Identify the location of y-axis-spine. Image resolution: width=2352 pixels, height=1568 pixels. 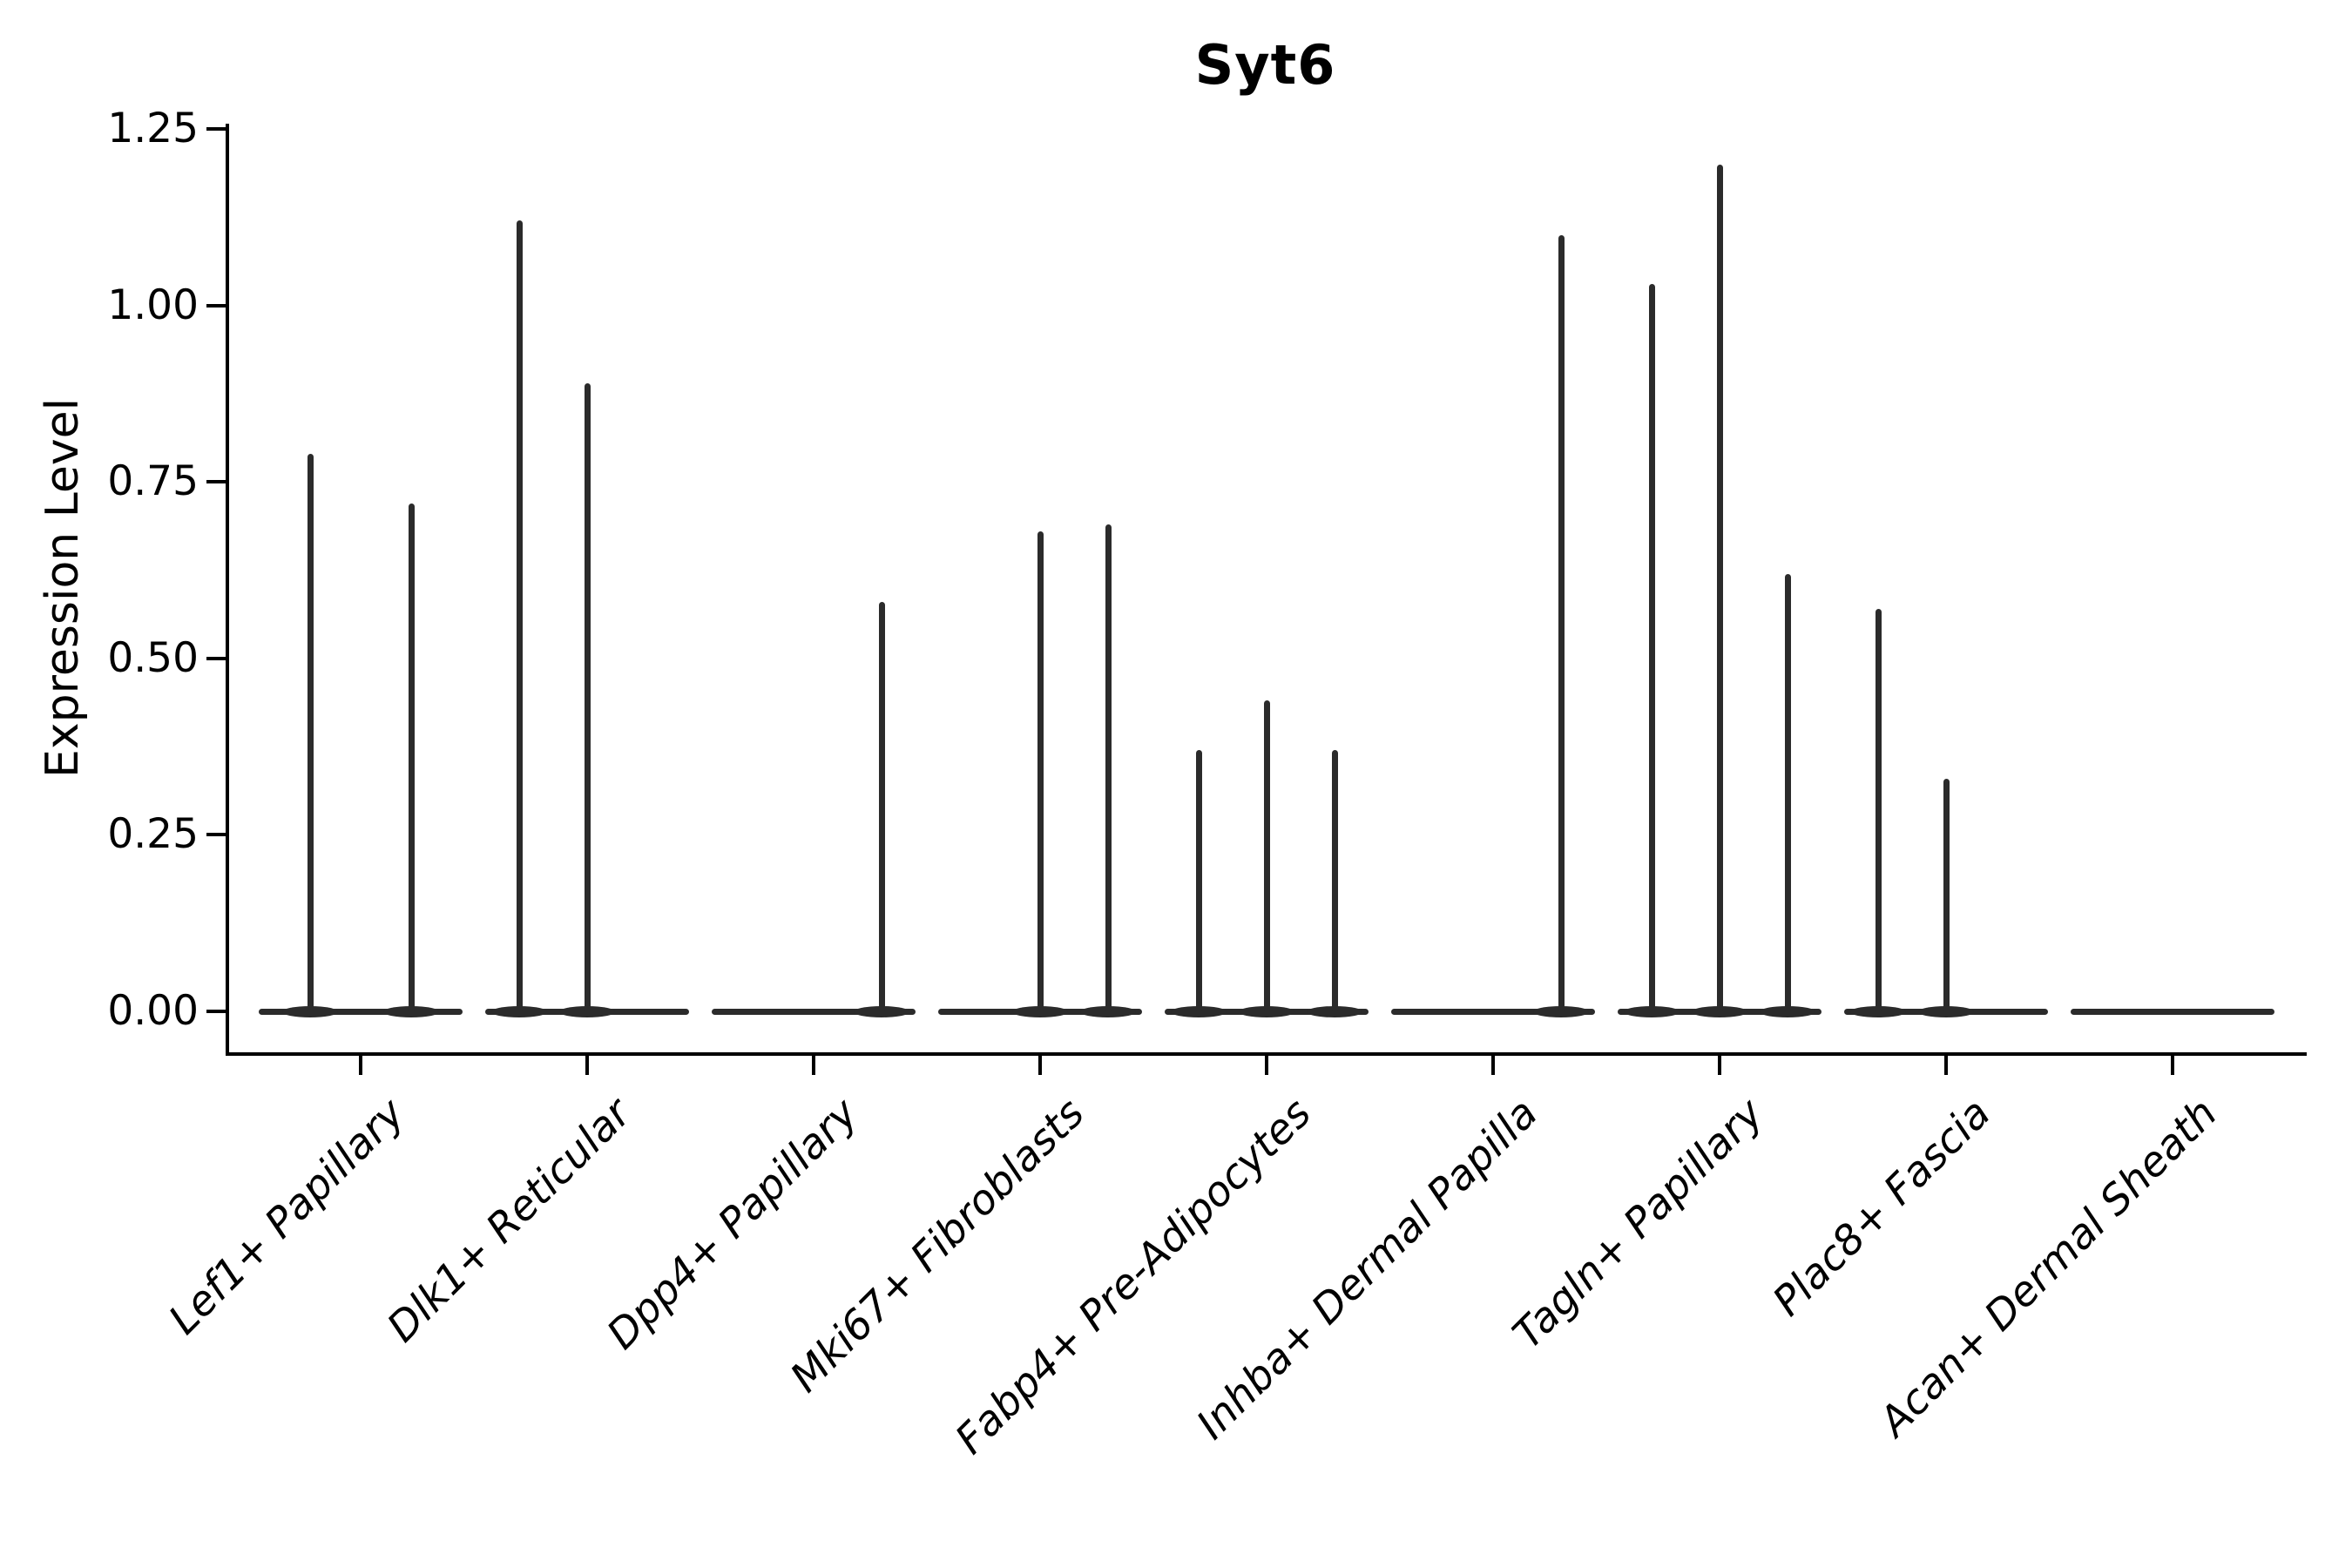
(228, 590).